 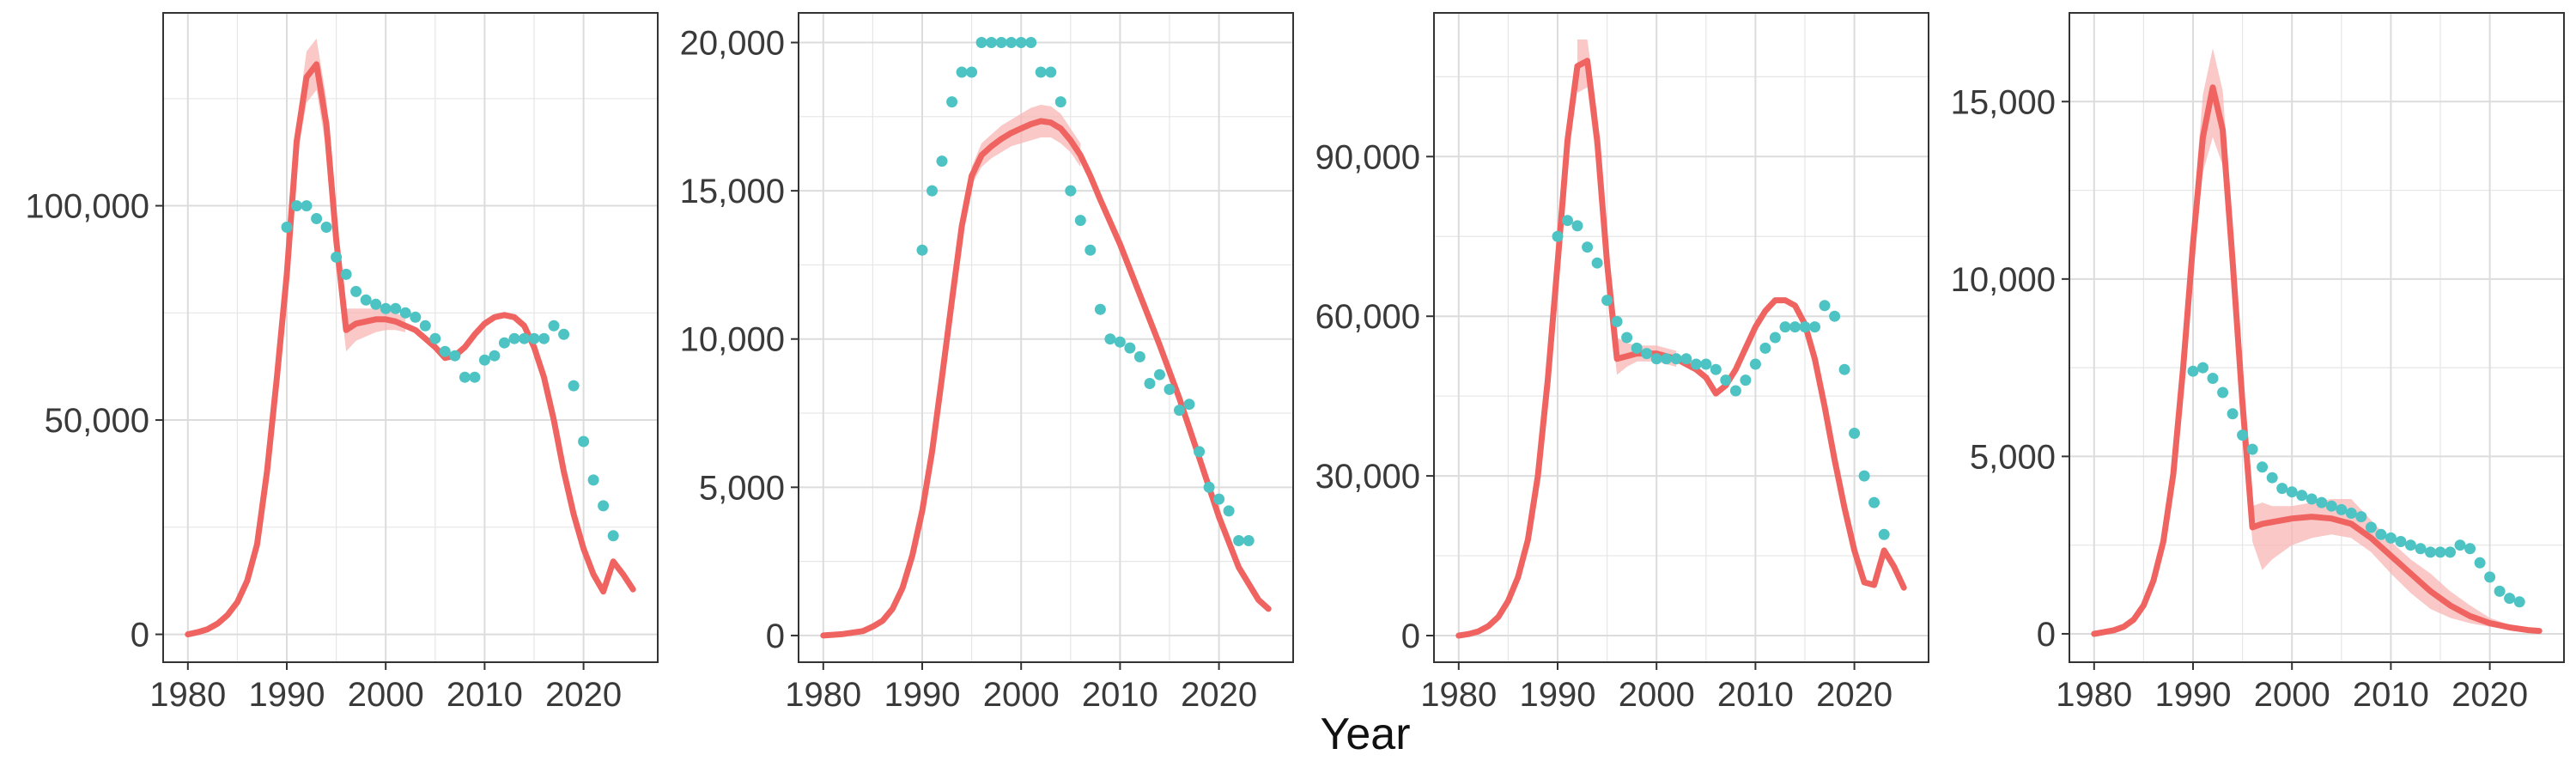 What do you see at coordinates (733, 340) in the screenshot?
I see `y-tick-label: 10,000` at bounding box center [733, 340].